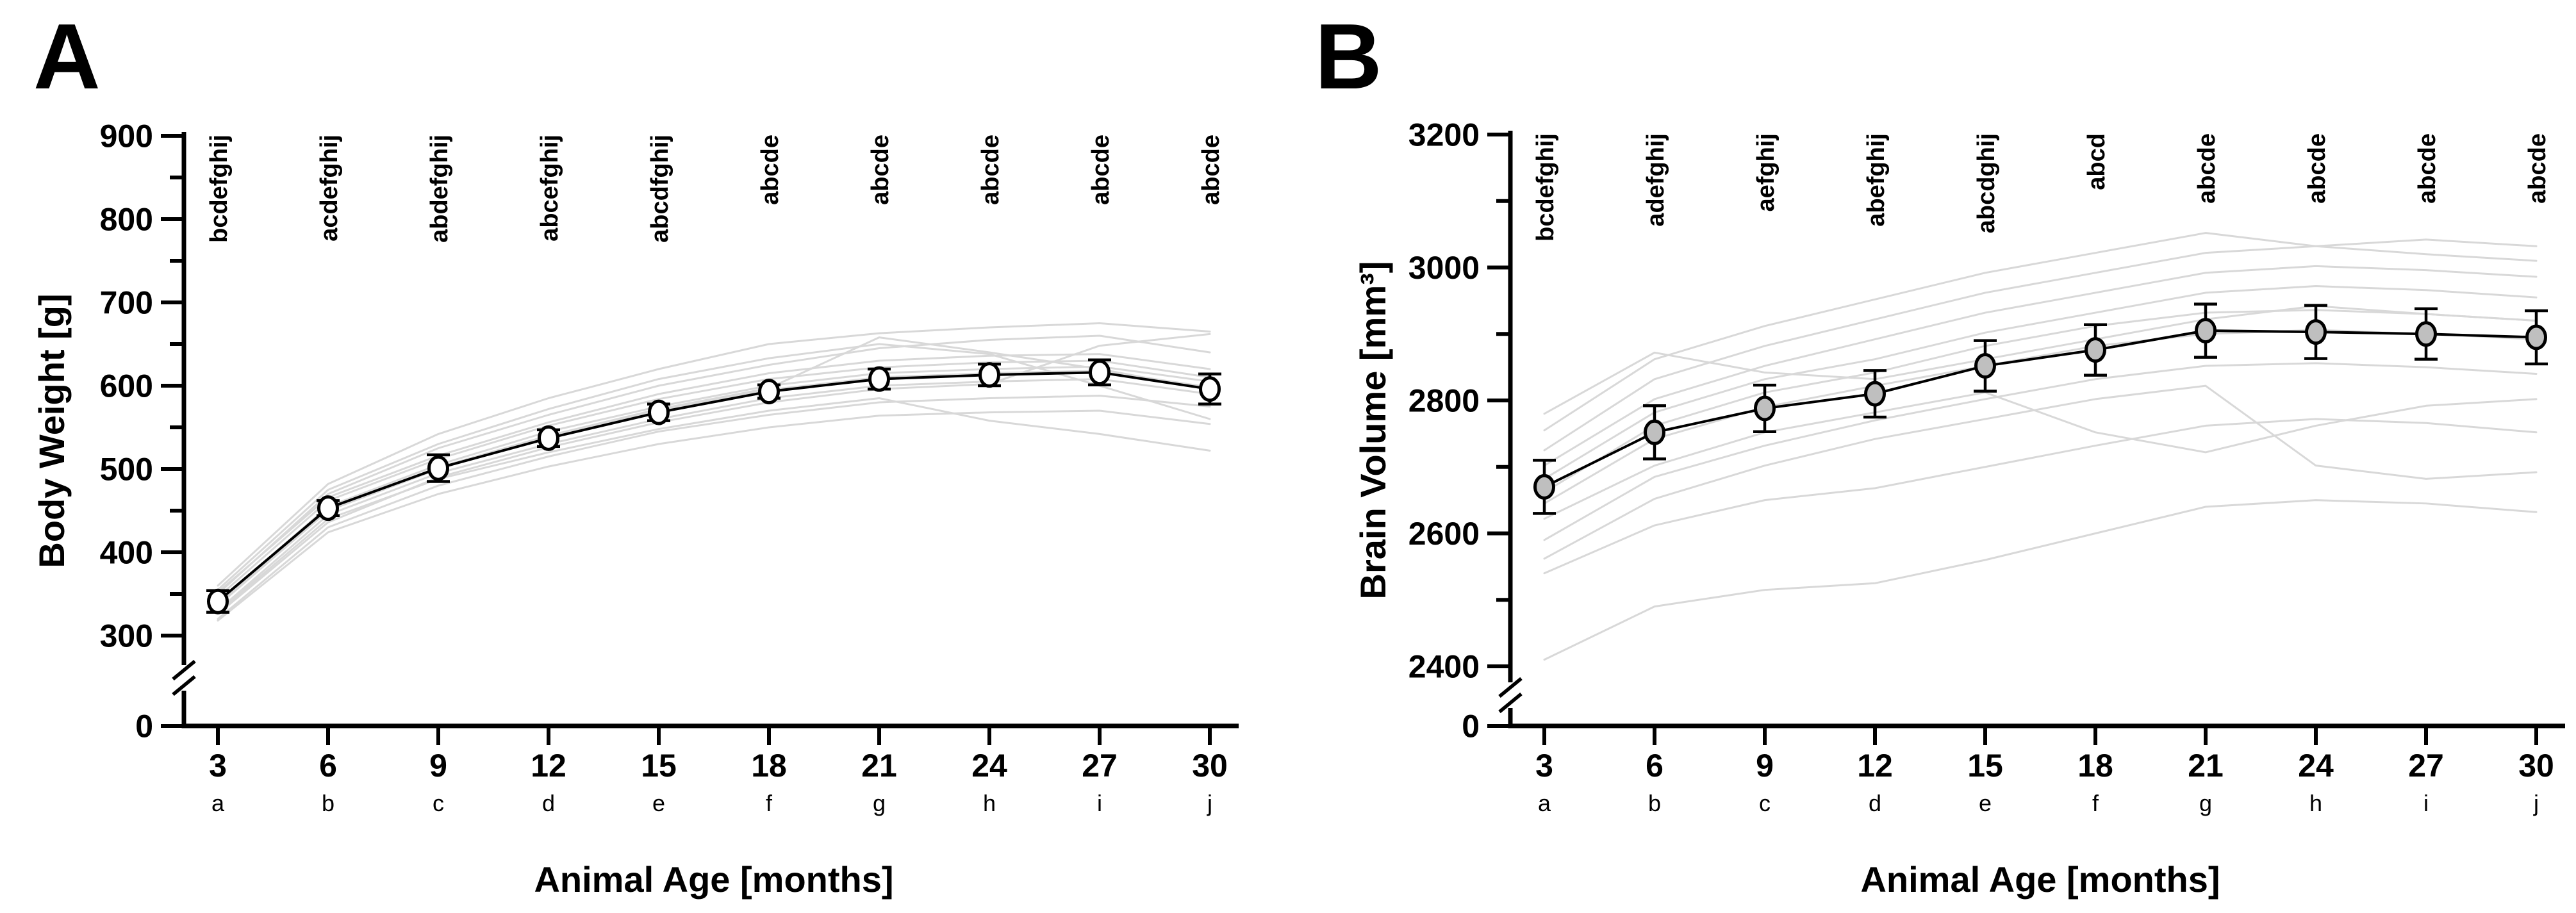 The image size is (2576, 913). Describe the element at coordinates (770, 170) in the screenshot. I see `panel-a-significance-18mo: abcde` at that location.